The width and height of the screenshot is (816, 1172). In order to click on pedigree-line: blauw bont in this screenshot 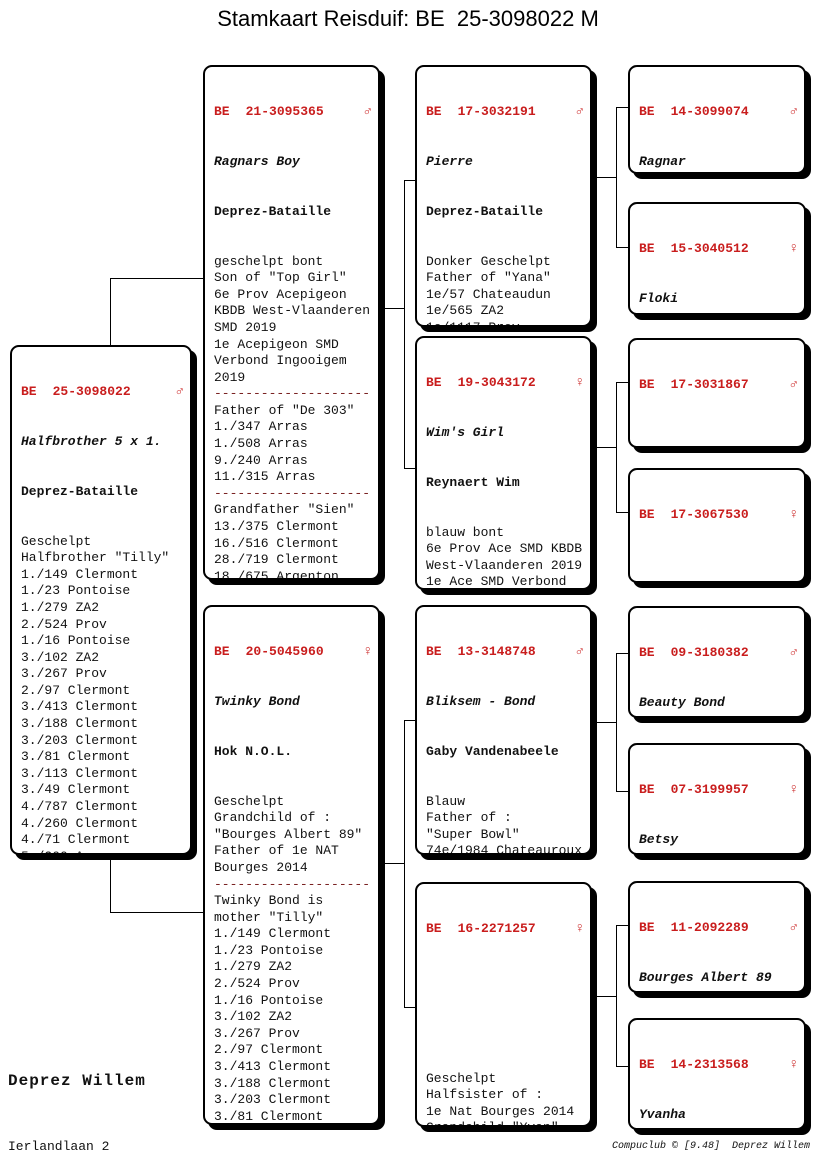, I will do `click(465, 532)`.